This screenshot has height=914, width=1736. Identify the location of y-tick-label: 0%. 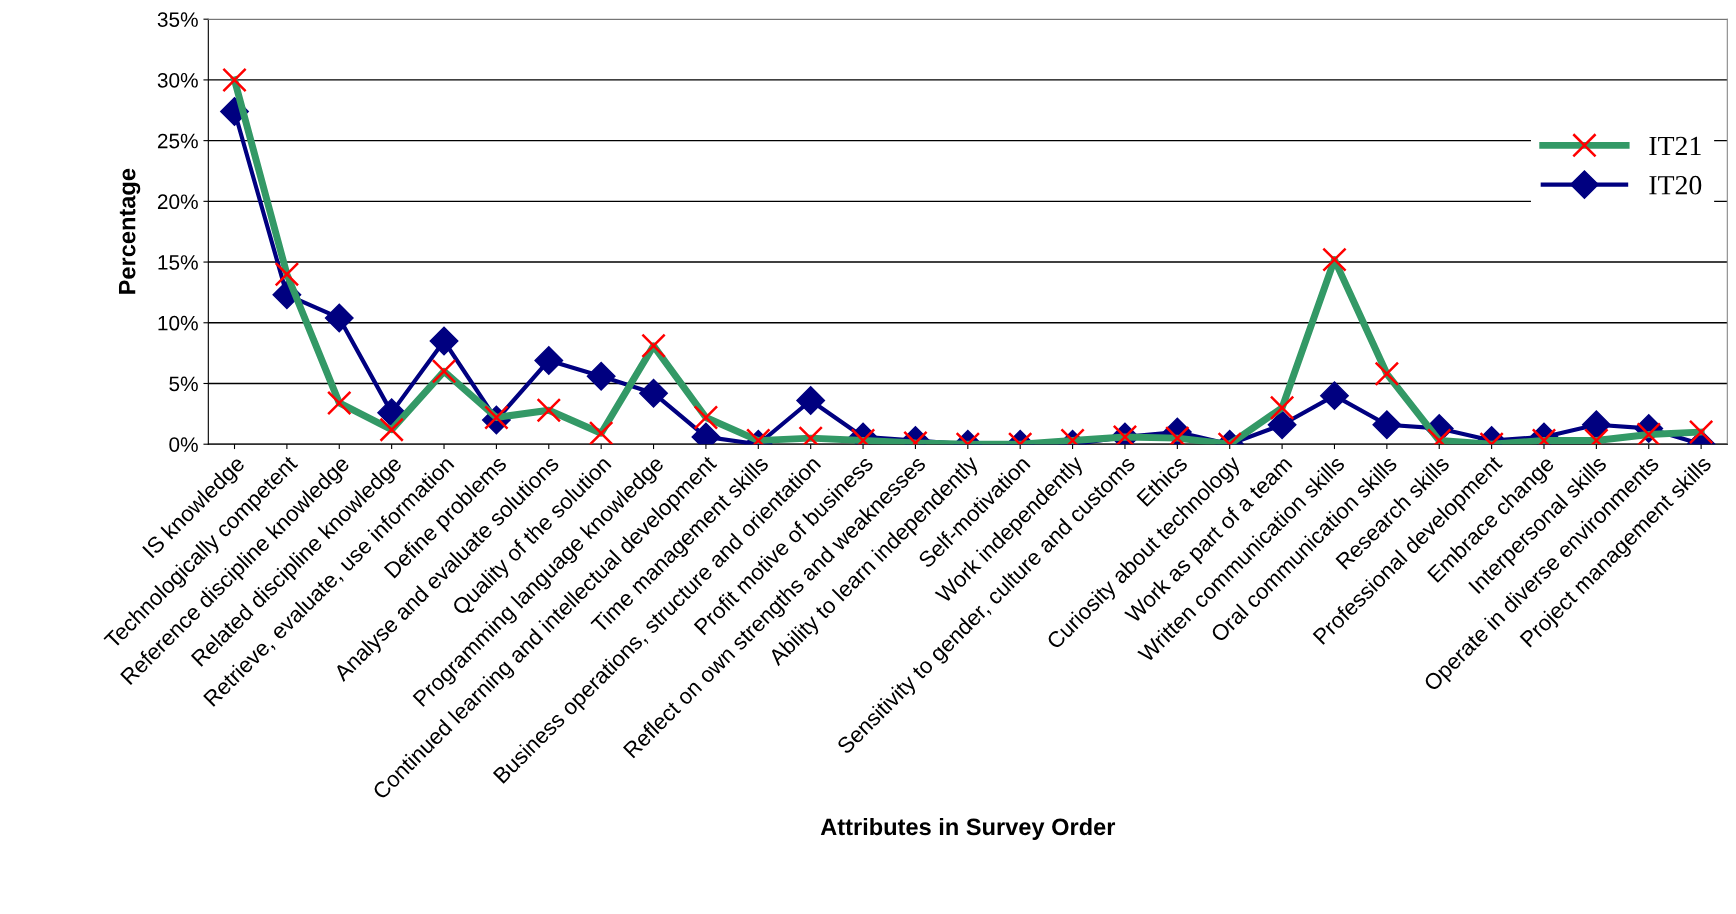
(183, 444).